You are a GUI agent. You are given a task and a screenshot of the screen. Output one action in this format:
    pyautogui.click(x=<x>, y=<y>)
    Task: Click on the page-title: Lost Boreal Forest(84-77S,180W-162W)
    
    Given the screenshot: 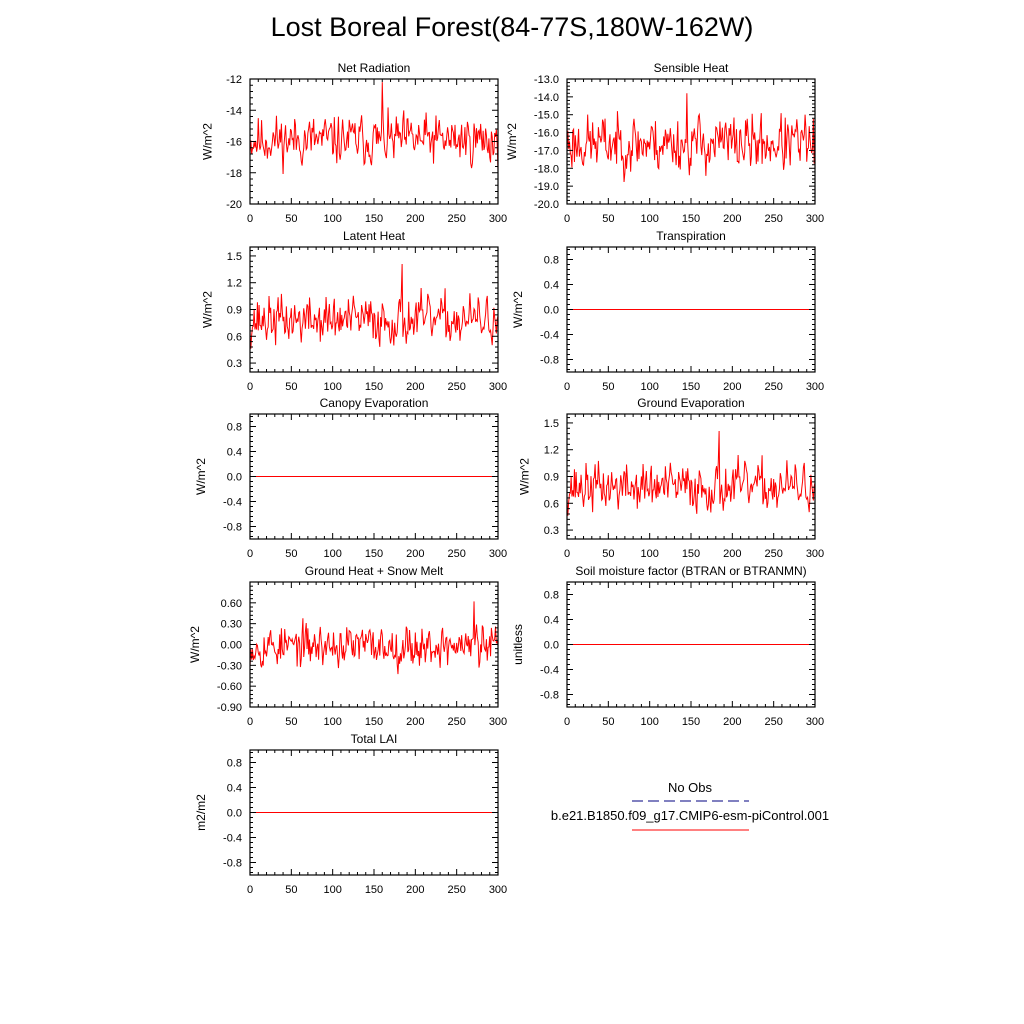 What is the action you would take?
    pyautogui.click(x=512, y=27)
    